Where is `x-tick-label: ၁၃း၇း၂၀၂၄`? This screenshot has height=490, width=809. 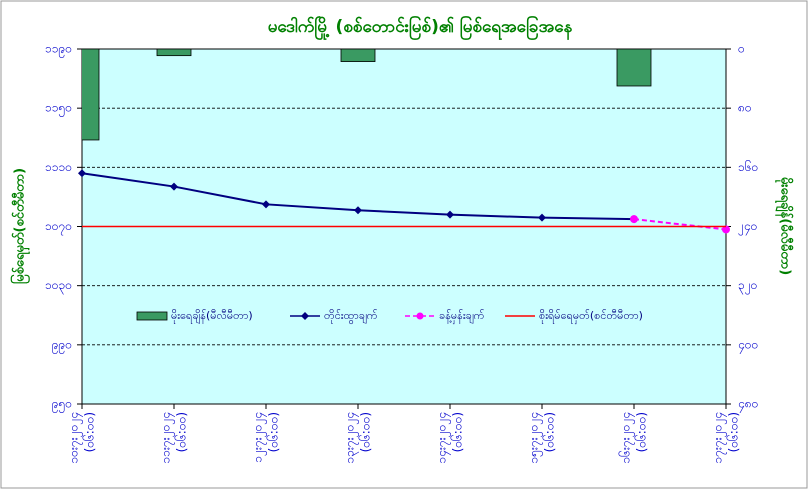 x-tick-label: ၁၃း၇း၂၀၂၄ is located at coordinates (351, 438).